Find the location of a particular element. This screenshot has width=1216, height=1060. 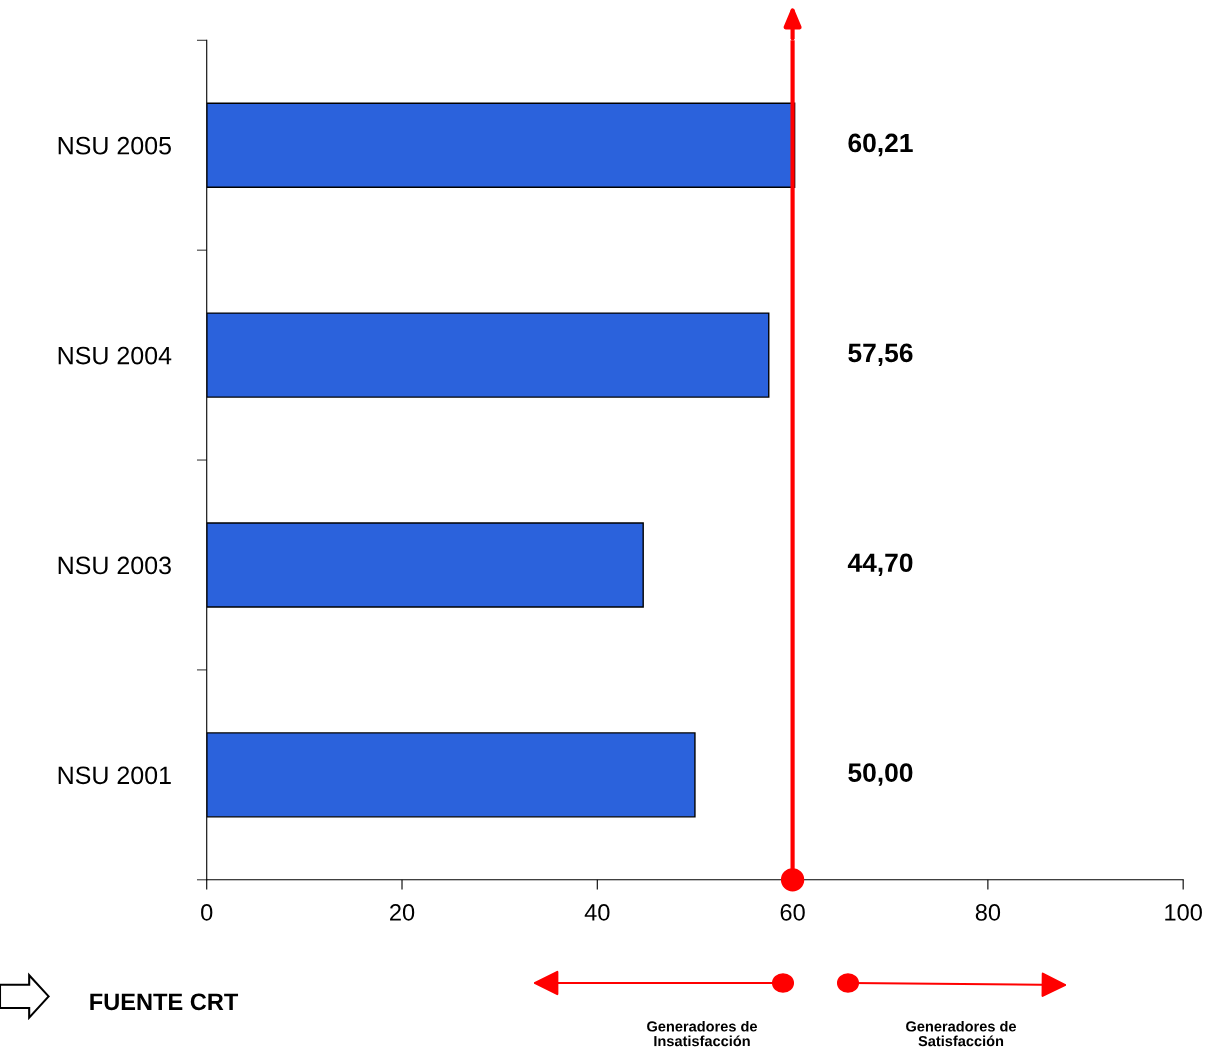

source-note: FUENTE CRT is located at coordinates (164, 1002).